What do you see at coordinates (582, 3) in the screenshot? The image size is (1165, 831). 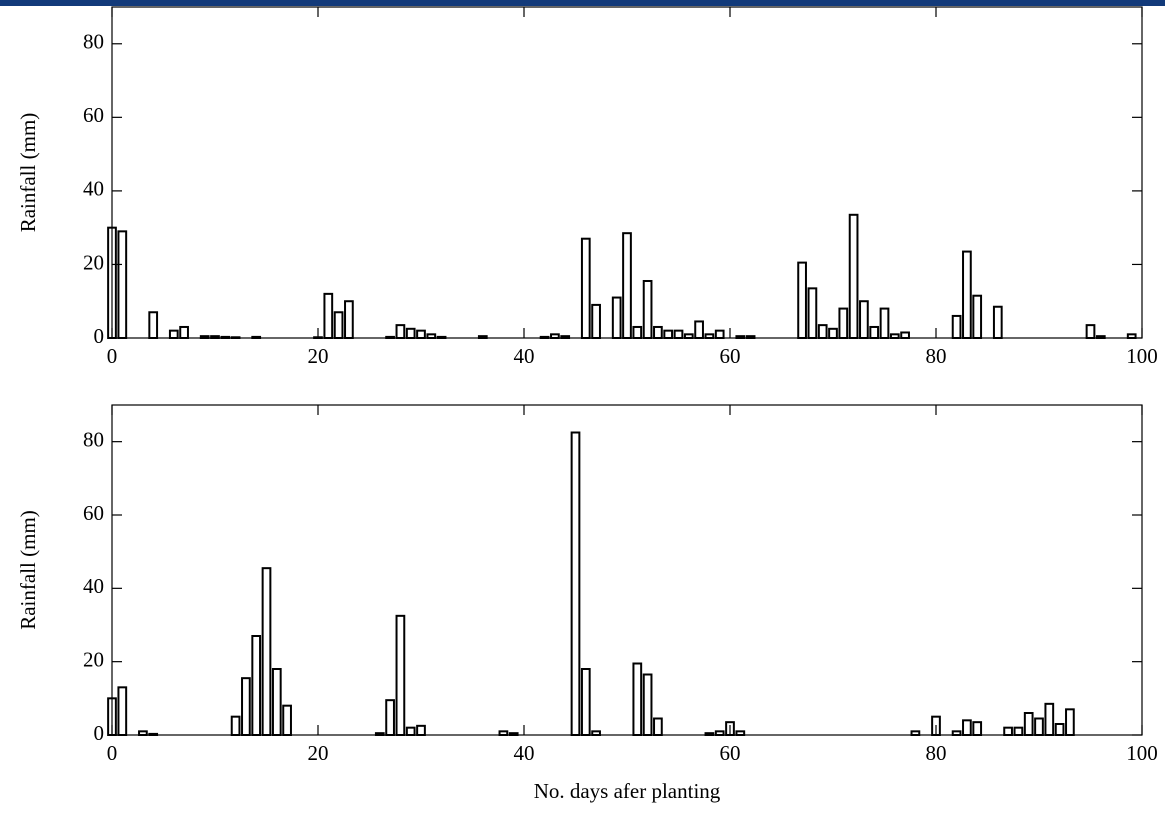 I see `header-band` at bounding box center [582, 3].